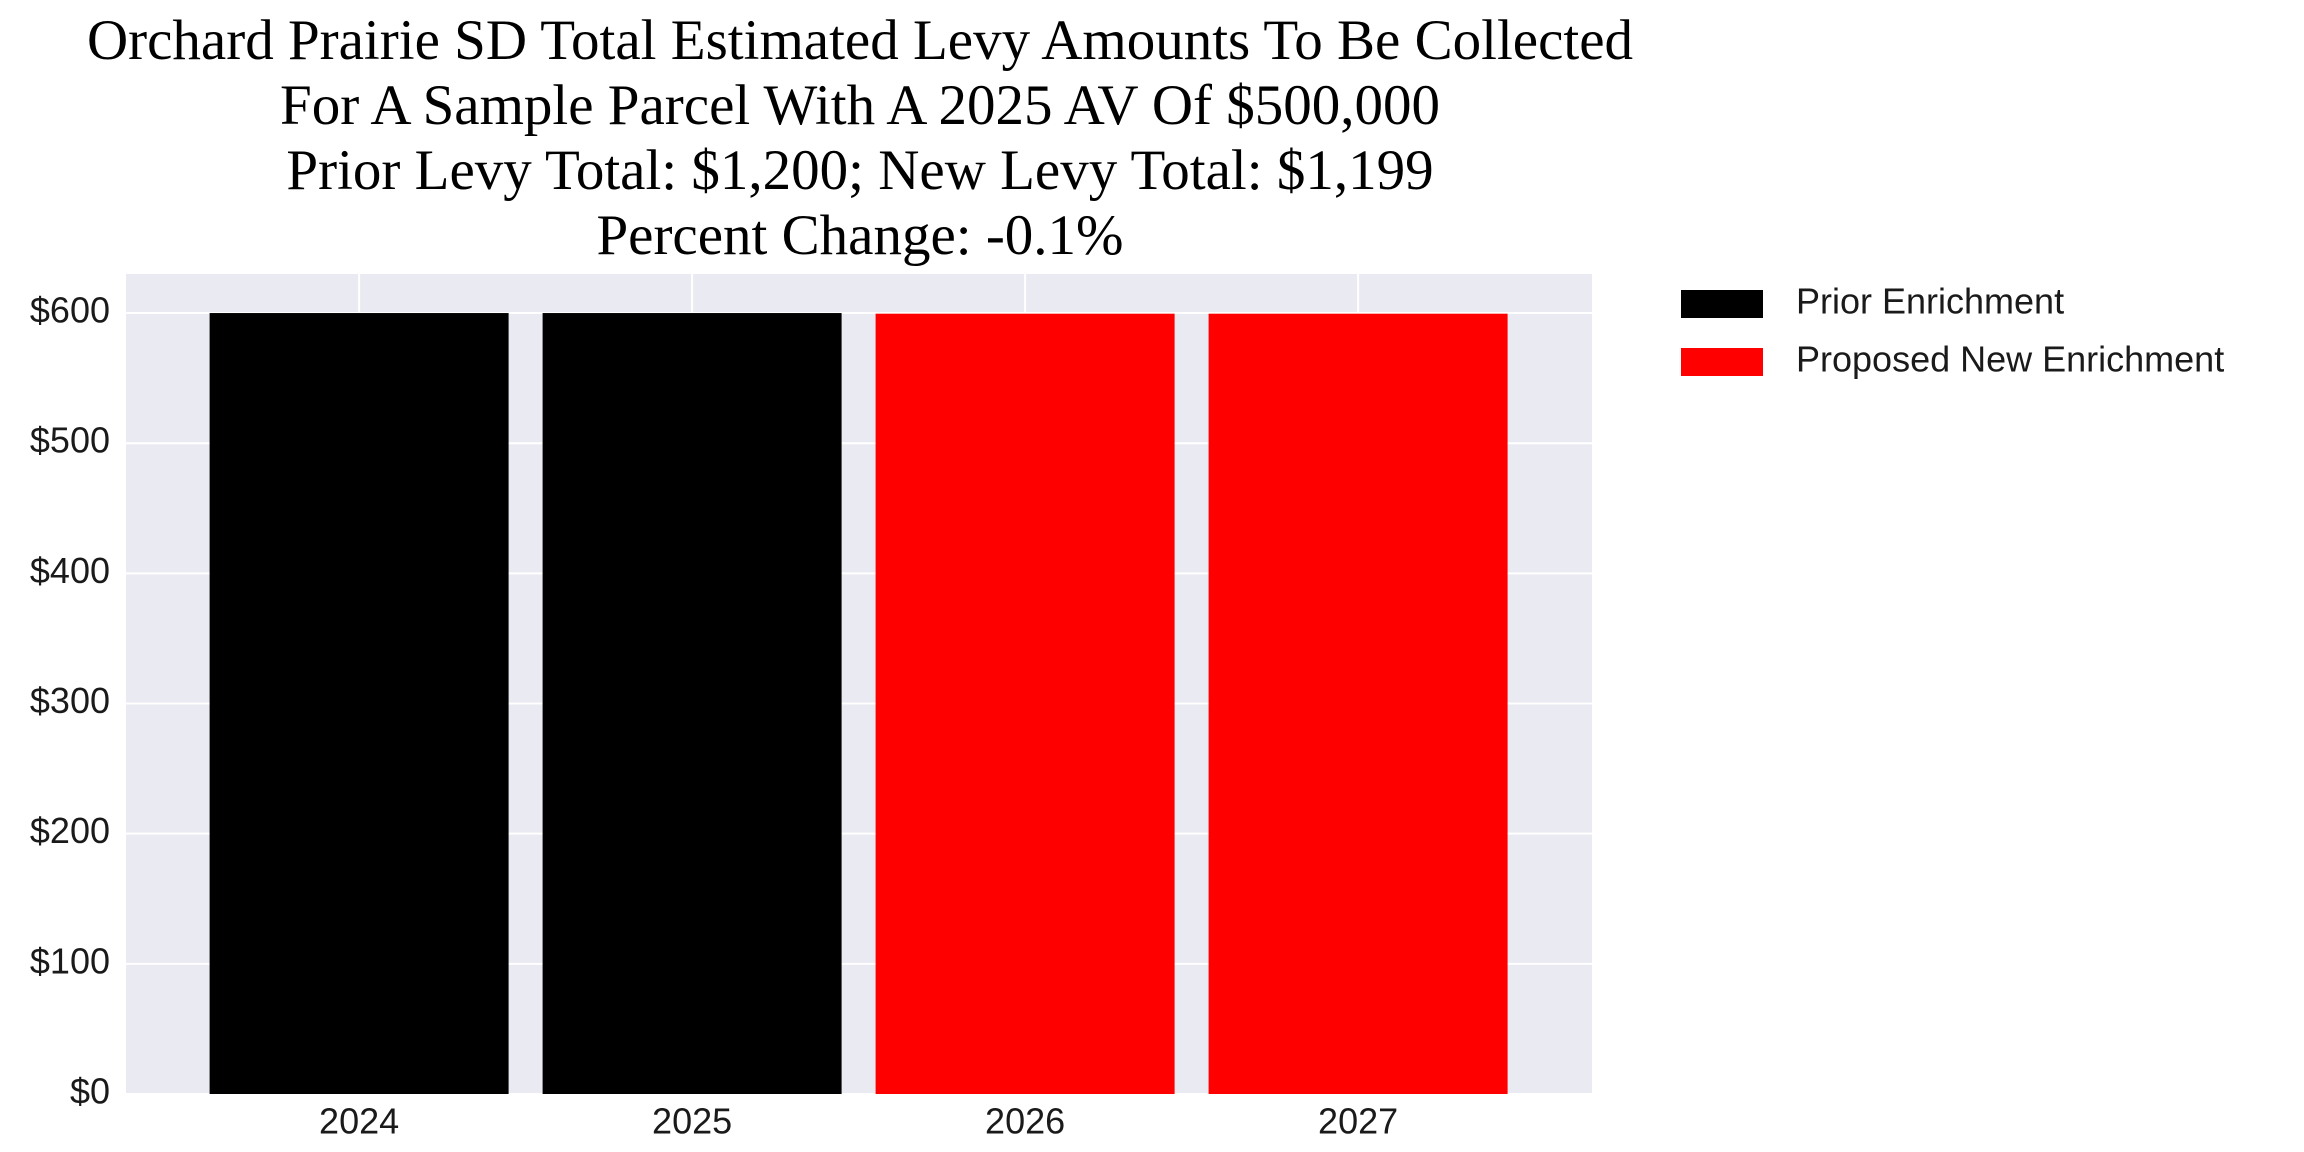  I want to click on y-tick-label: $600, so click(70, 310).